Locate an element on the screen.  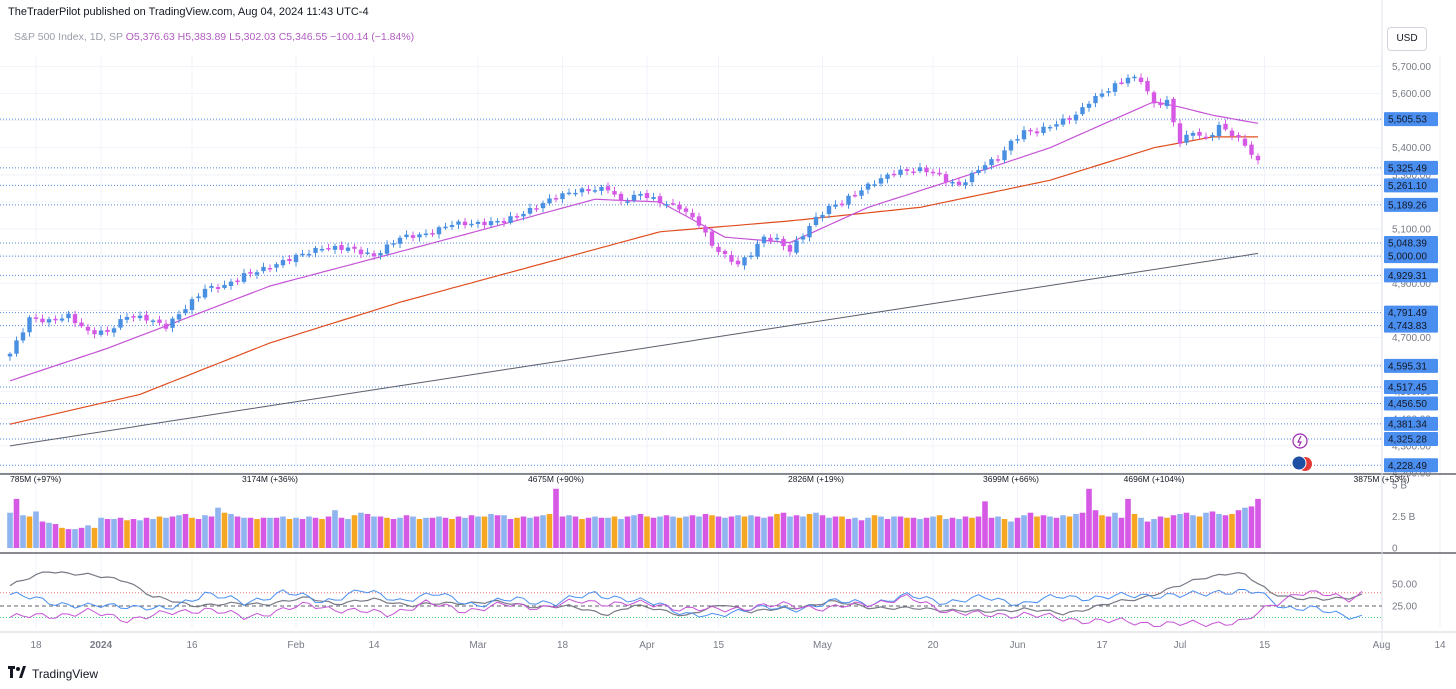
date-tick-label: 15 is located at coordinates (719, 645).